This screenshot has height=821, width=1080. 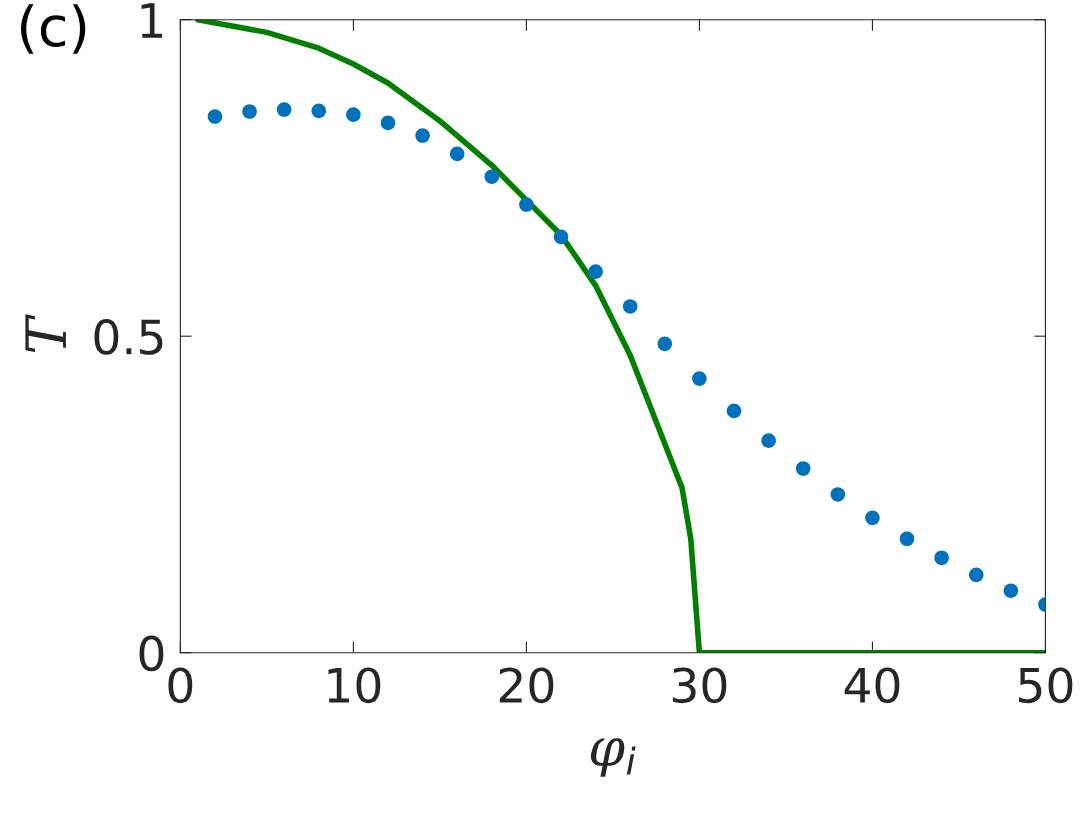 What do you see at coordinates (53, 29) in the screenshot?
I see `text: (c)` at bounding box center [53, 29].